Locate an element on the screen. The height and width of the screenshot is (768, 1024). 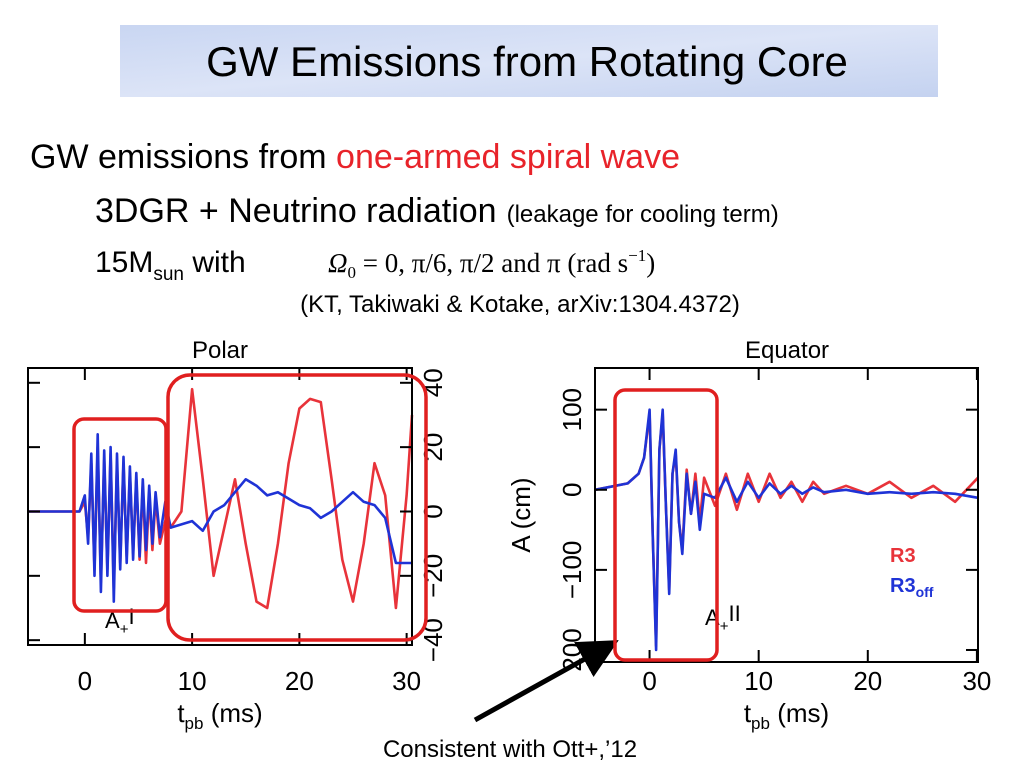
annotation: A+II is located at coordinates (723, 618).